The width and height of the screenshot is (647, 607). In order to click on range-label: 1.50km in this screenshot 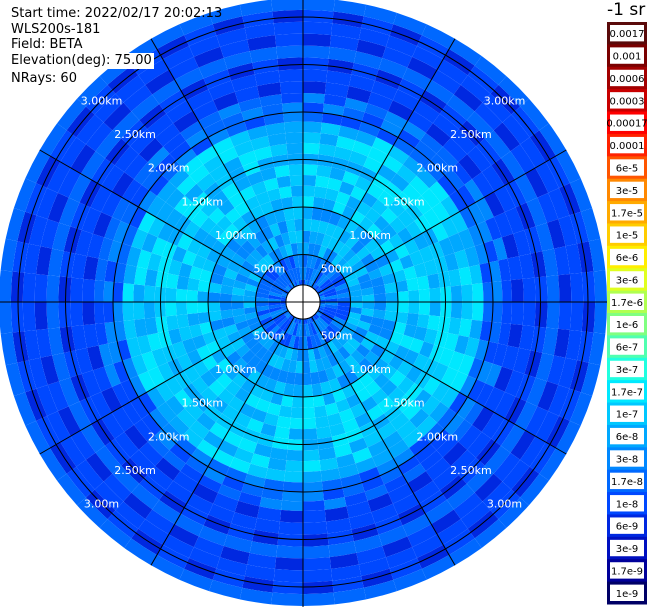, I will do `click(202, 201)`.